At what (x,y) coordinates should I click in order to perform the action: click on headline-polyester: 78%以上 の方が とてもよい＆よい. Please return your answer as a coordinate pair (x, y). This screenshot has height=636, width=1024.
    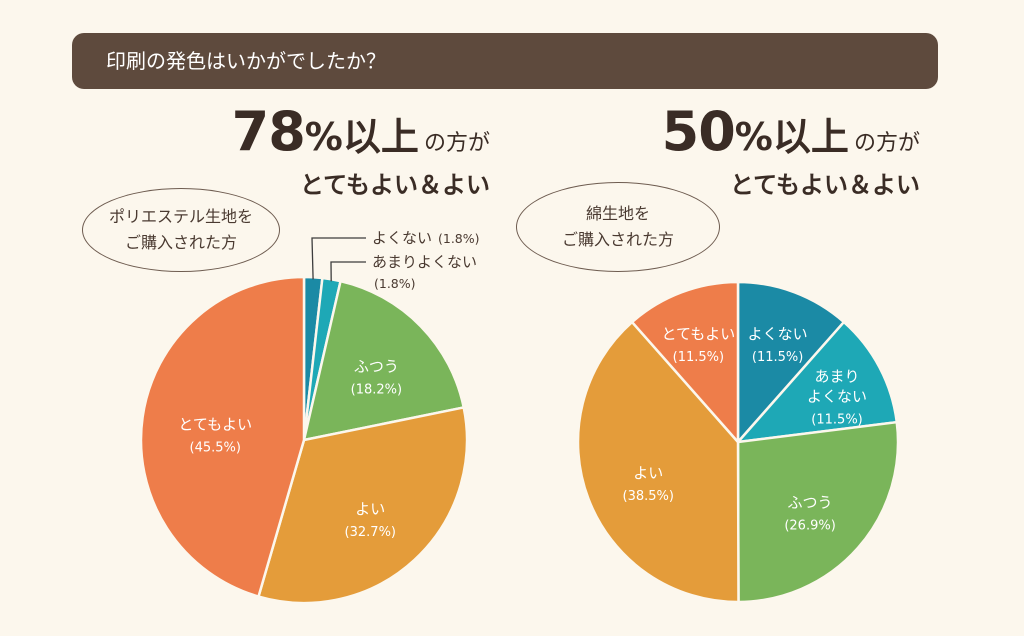
    Looking at the image, I should click on (340, 150).